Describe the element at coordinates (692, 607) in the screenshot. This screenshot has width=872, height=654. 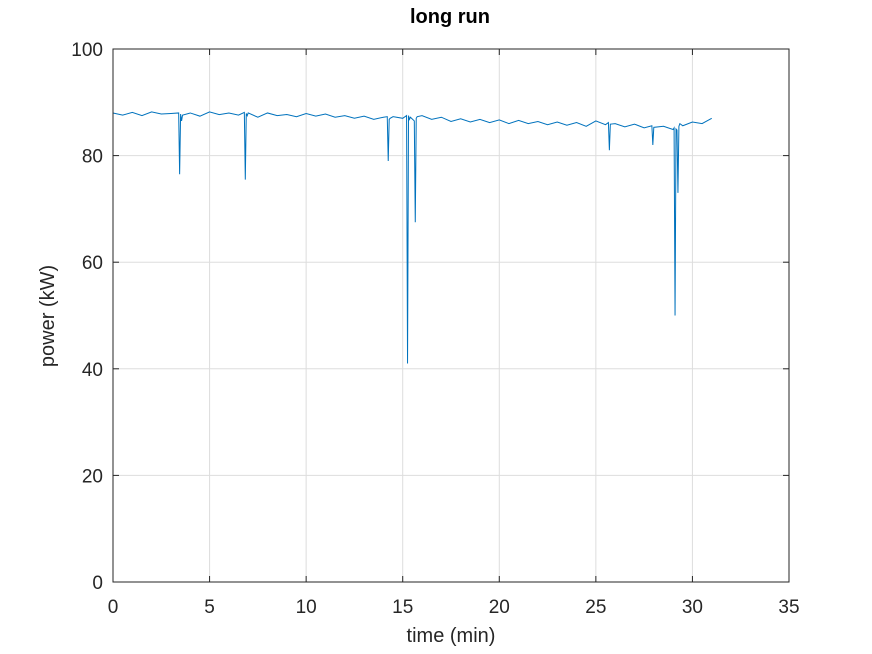
I see `x-tick-label: 30` at that location.